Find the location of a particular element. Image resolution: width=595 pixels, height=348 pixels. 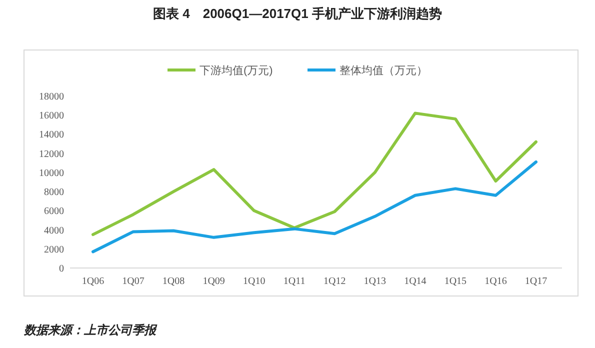

y-tick-label: 16000 is located at coordinates (51, 116).